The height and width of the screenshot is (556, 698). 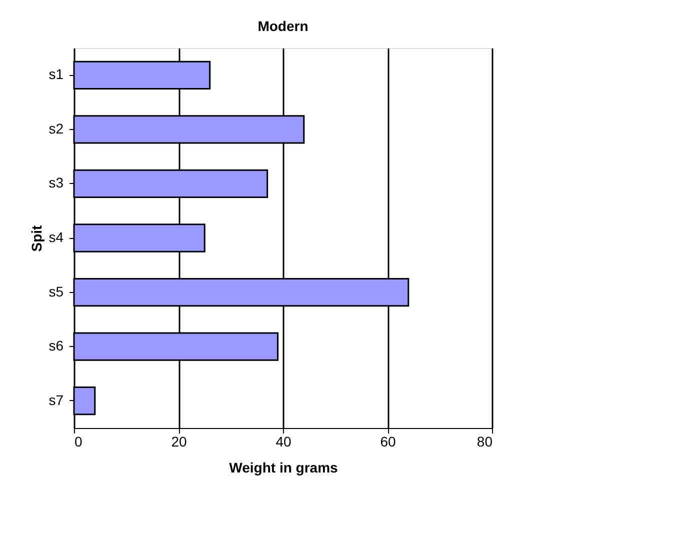 I want to click on y-tick-label: s6, so click(x=56, y=346).